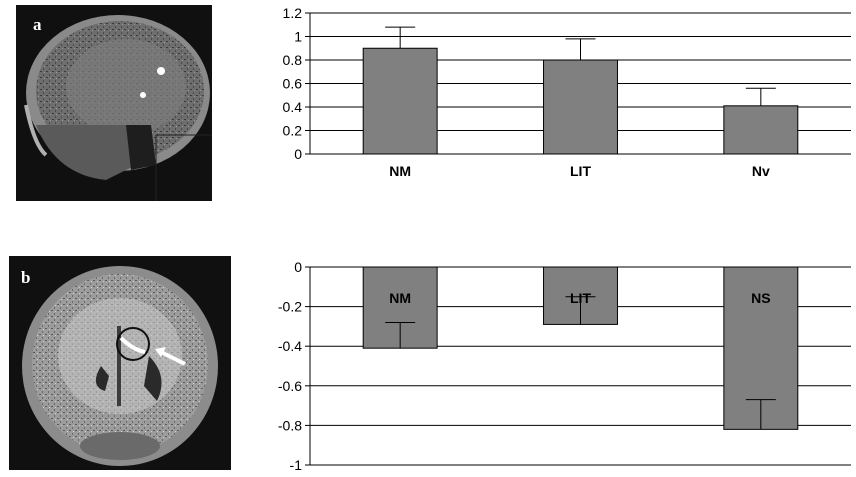  I want to click on y-tick-label: 0.4, so click(293, 107).